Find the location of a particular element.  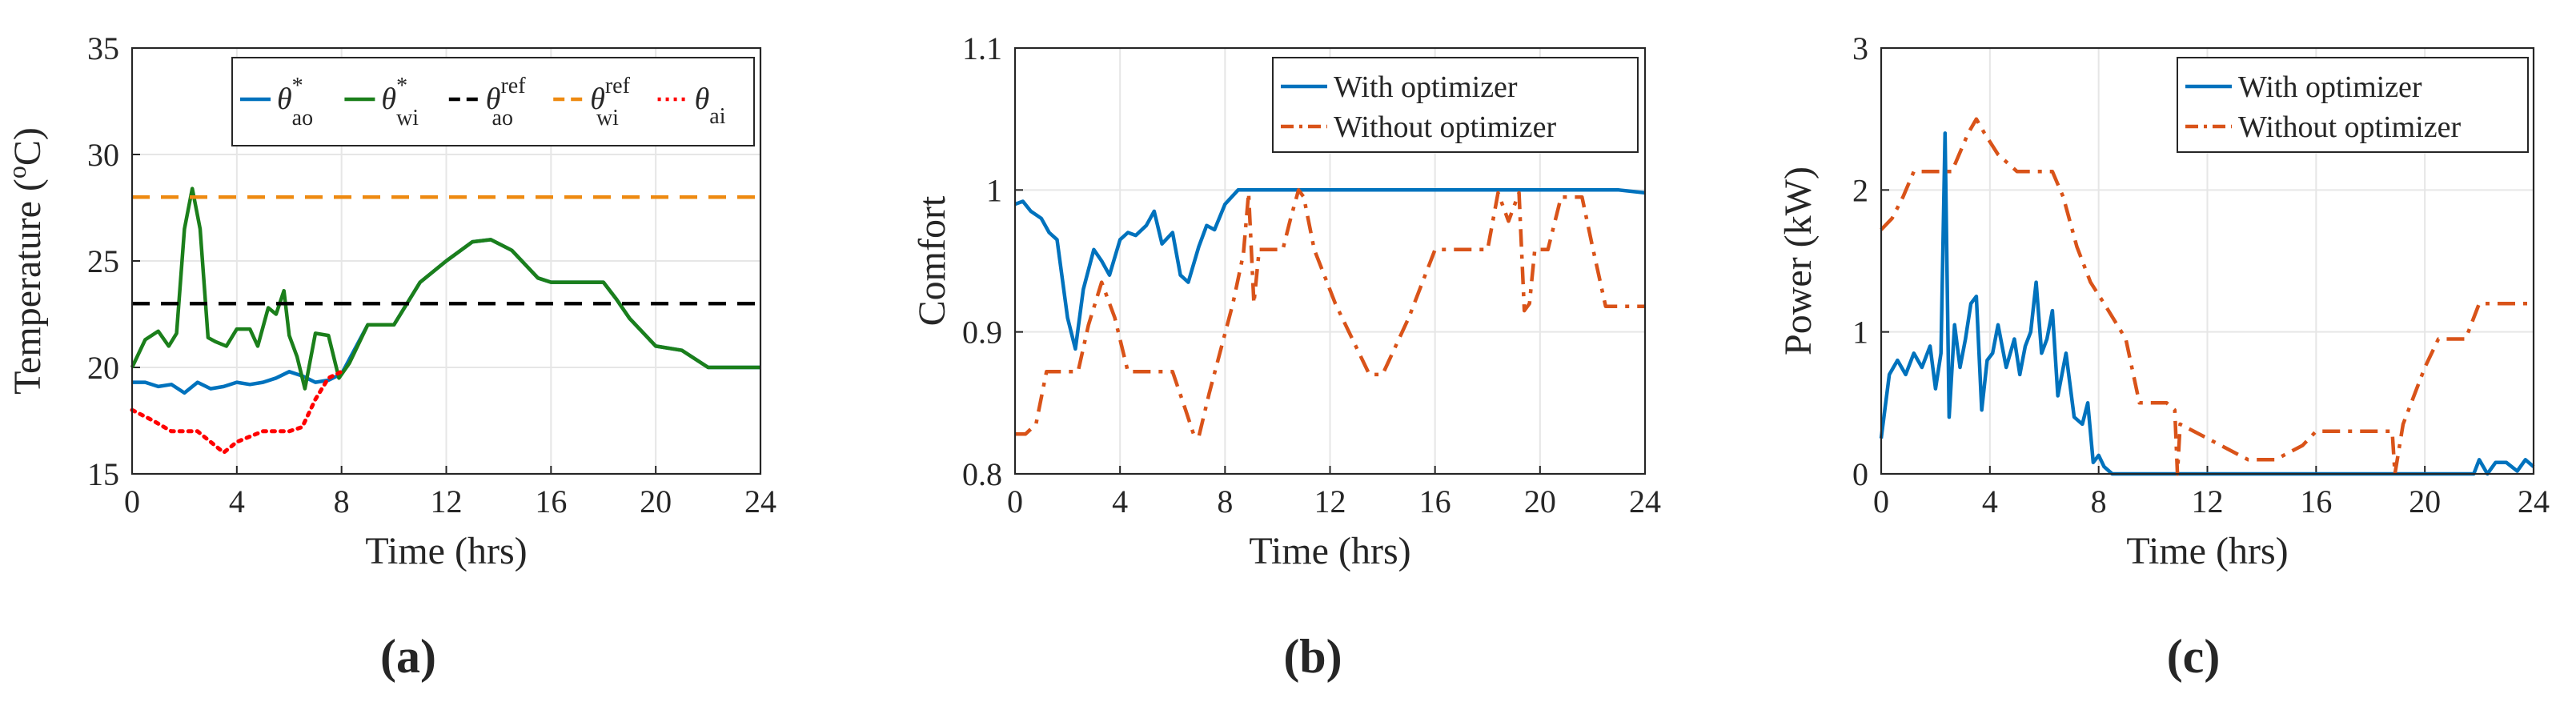

y-axis-label: Temperature (oC) is located at coordinates (25, 261).